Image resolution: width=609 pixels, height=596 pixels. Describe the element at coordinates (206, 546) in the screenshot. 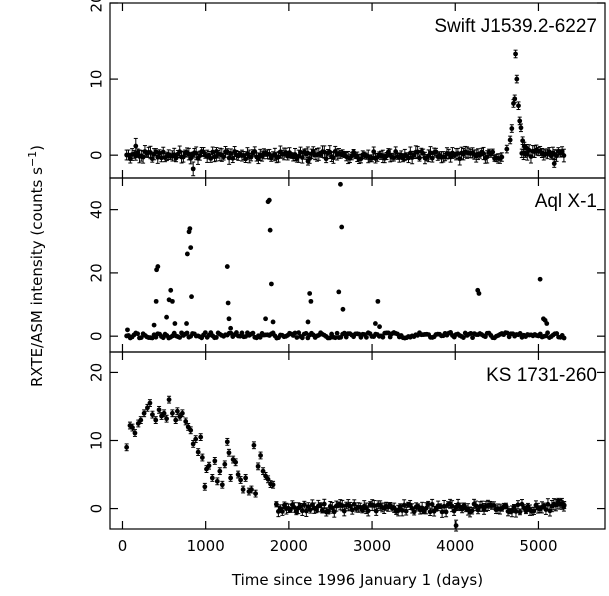

I see `x-tick-label: 1000` at that location.